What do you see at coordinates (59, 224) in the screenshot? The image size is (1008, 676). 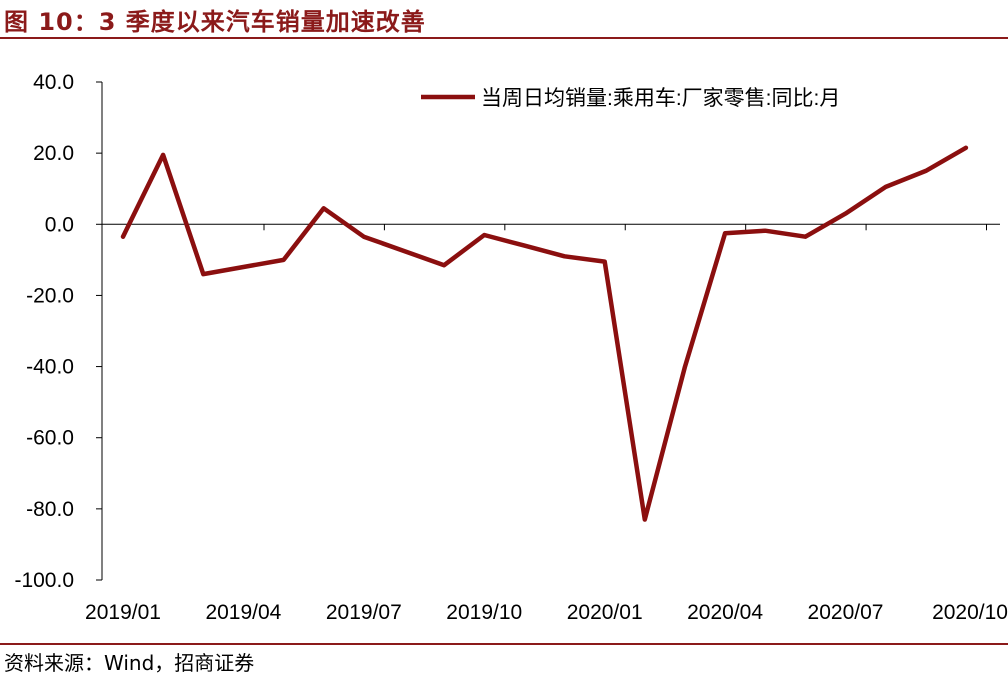 I see `y-tick-label: 0.0` at bounding box center [59, 224].